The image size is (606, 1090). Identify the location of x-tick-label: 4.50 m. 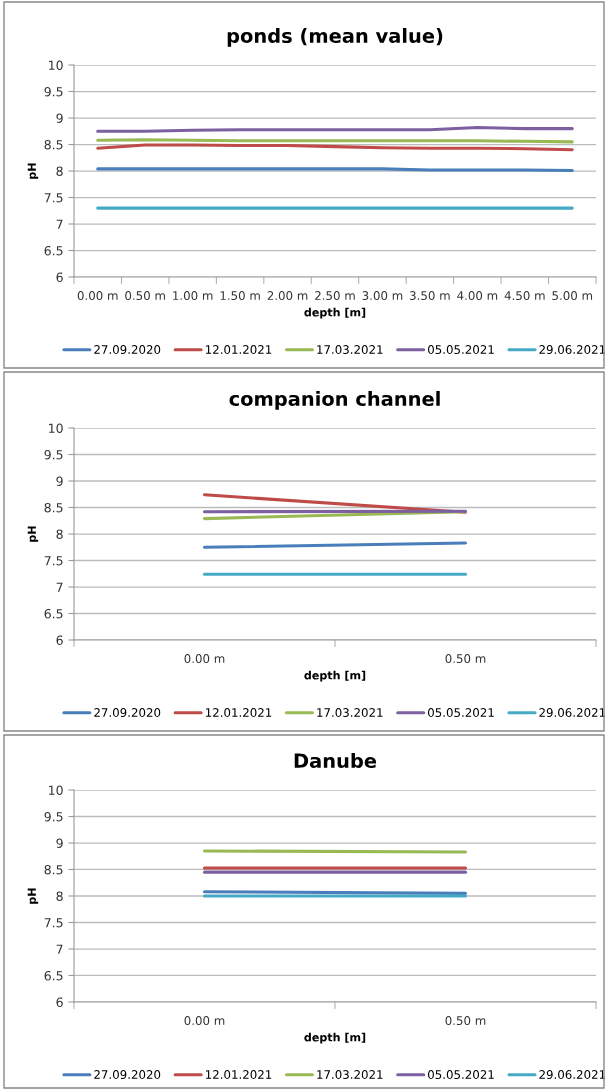
(524, 296).